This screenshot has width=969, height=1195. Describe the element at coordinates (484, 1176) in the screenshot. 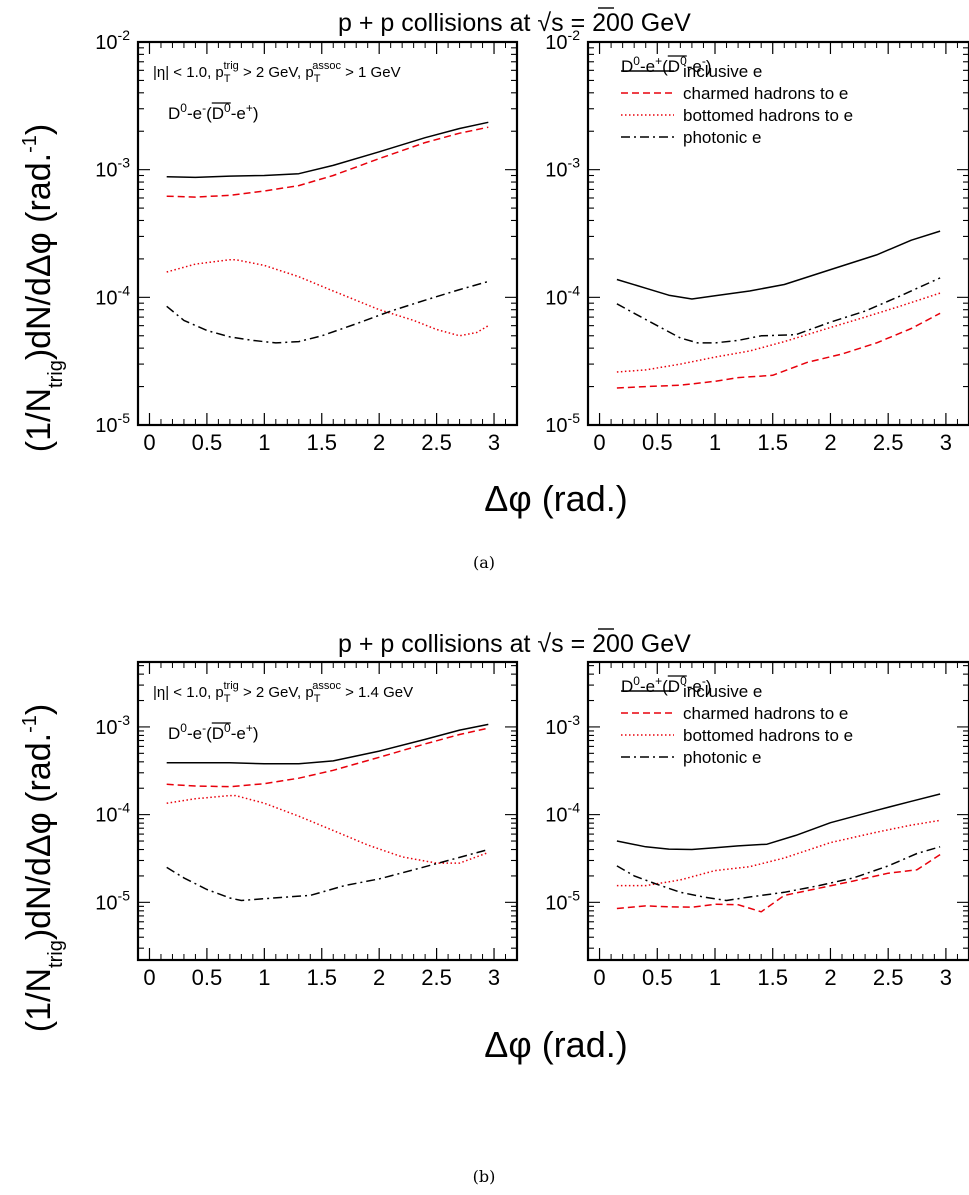

I see `caption-b: (b)` at that location.